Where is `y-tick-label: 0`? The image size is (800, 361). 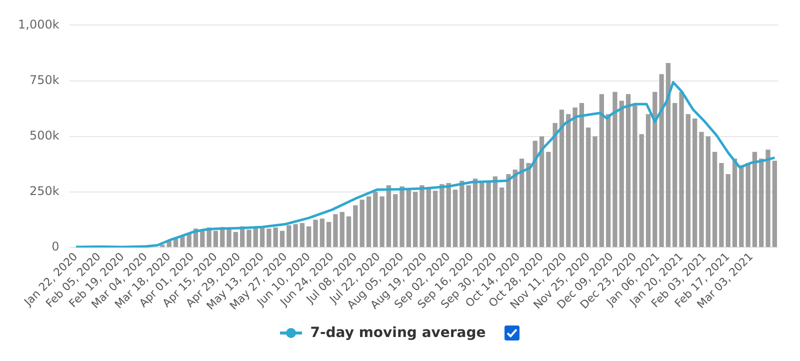 y-tick-label: 0 is located at coordinates (56, 247).